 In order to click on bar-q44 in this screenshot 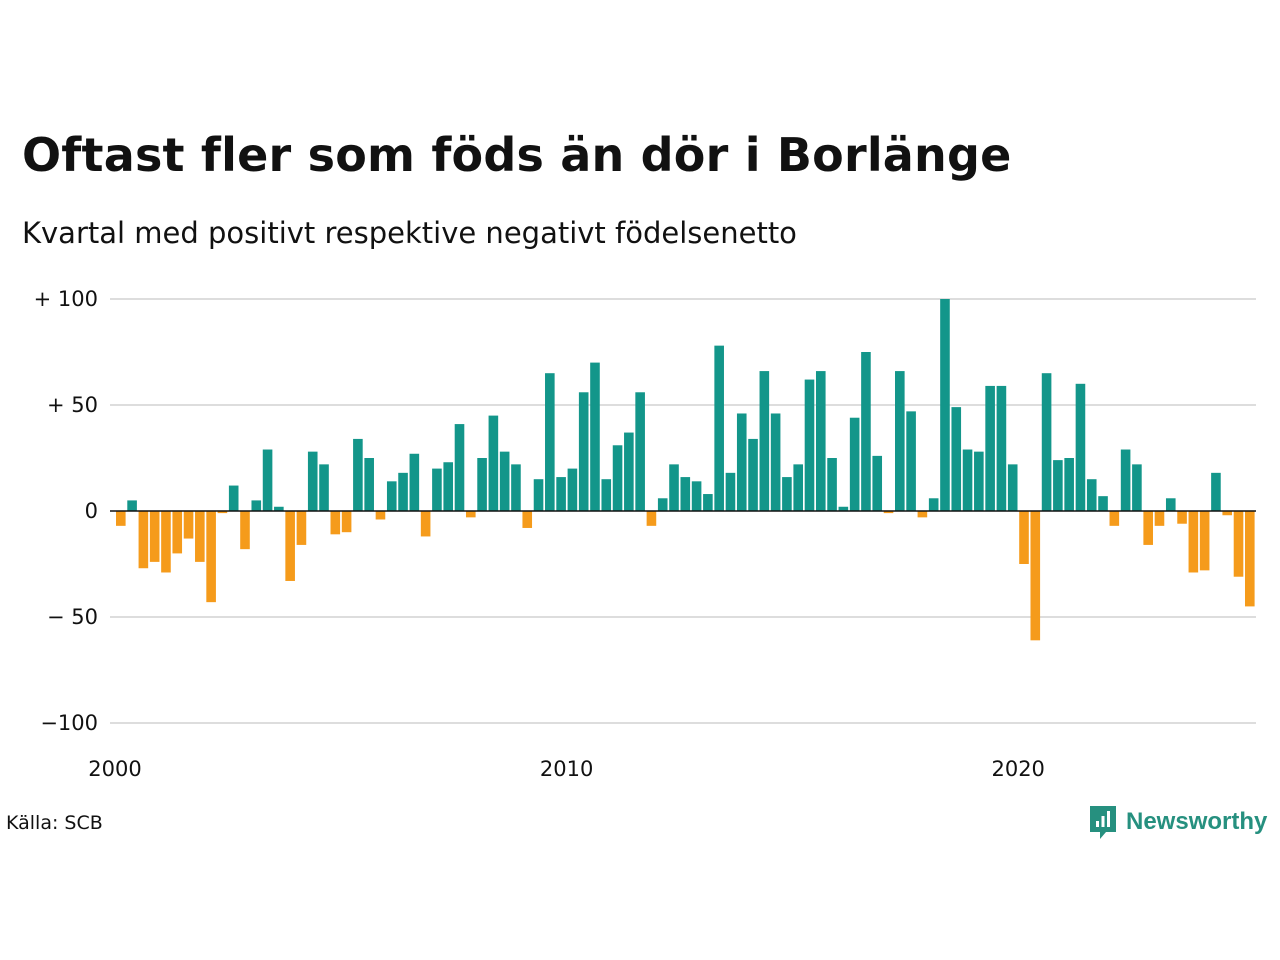, I will do `click(606, 495)`.